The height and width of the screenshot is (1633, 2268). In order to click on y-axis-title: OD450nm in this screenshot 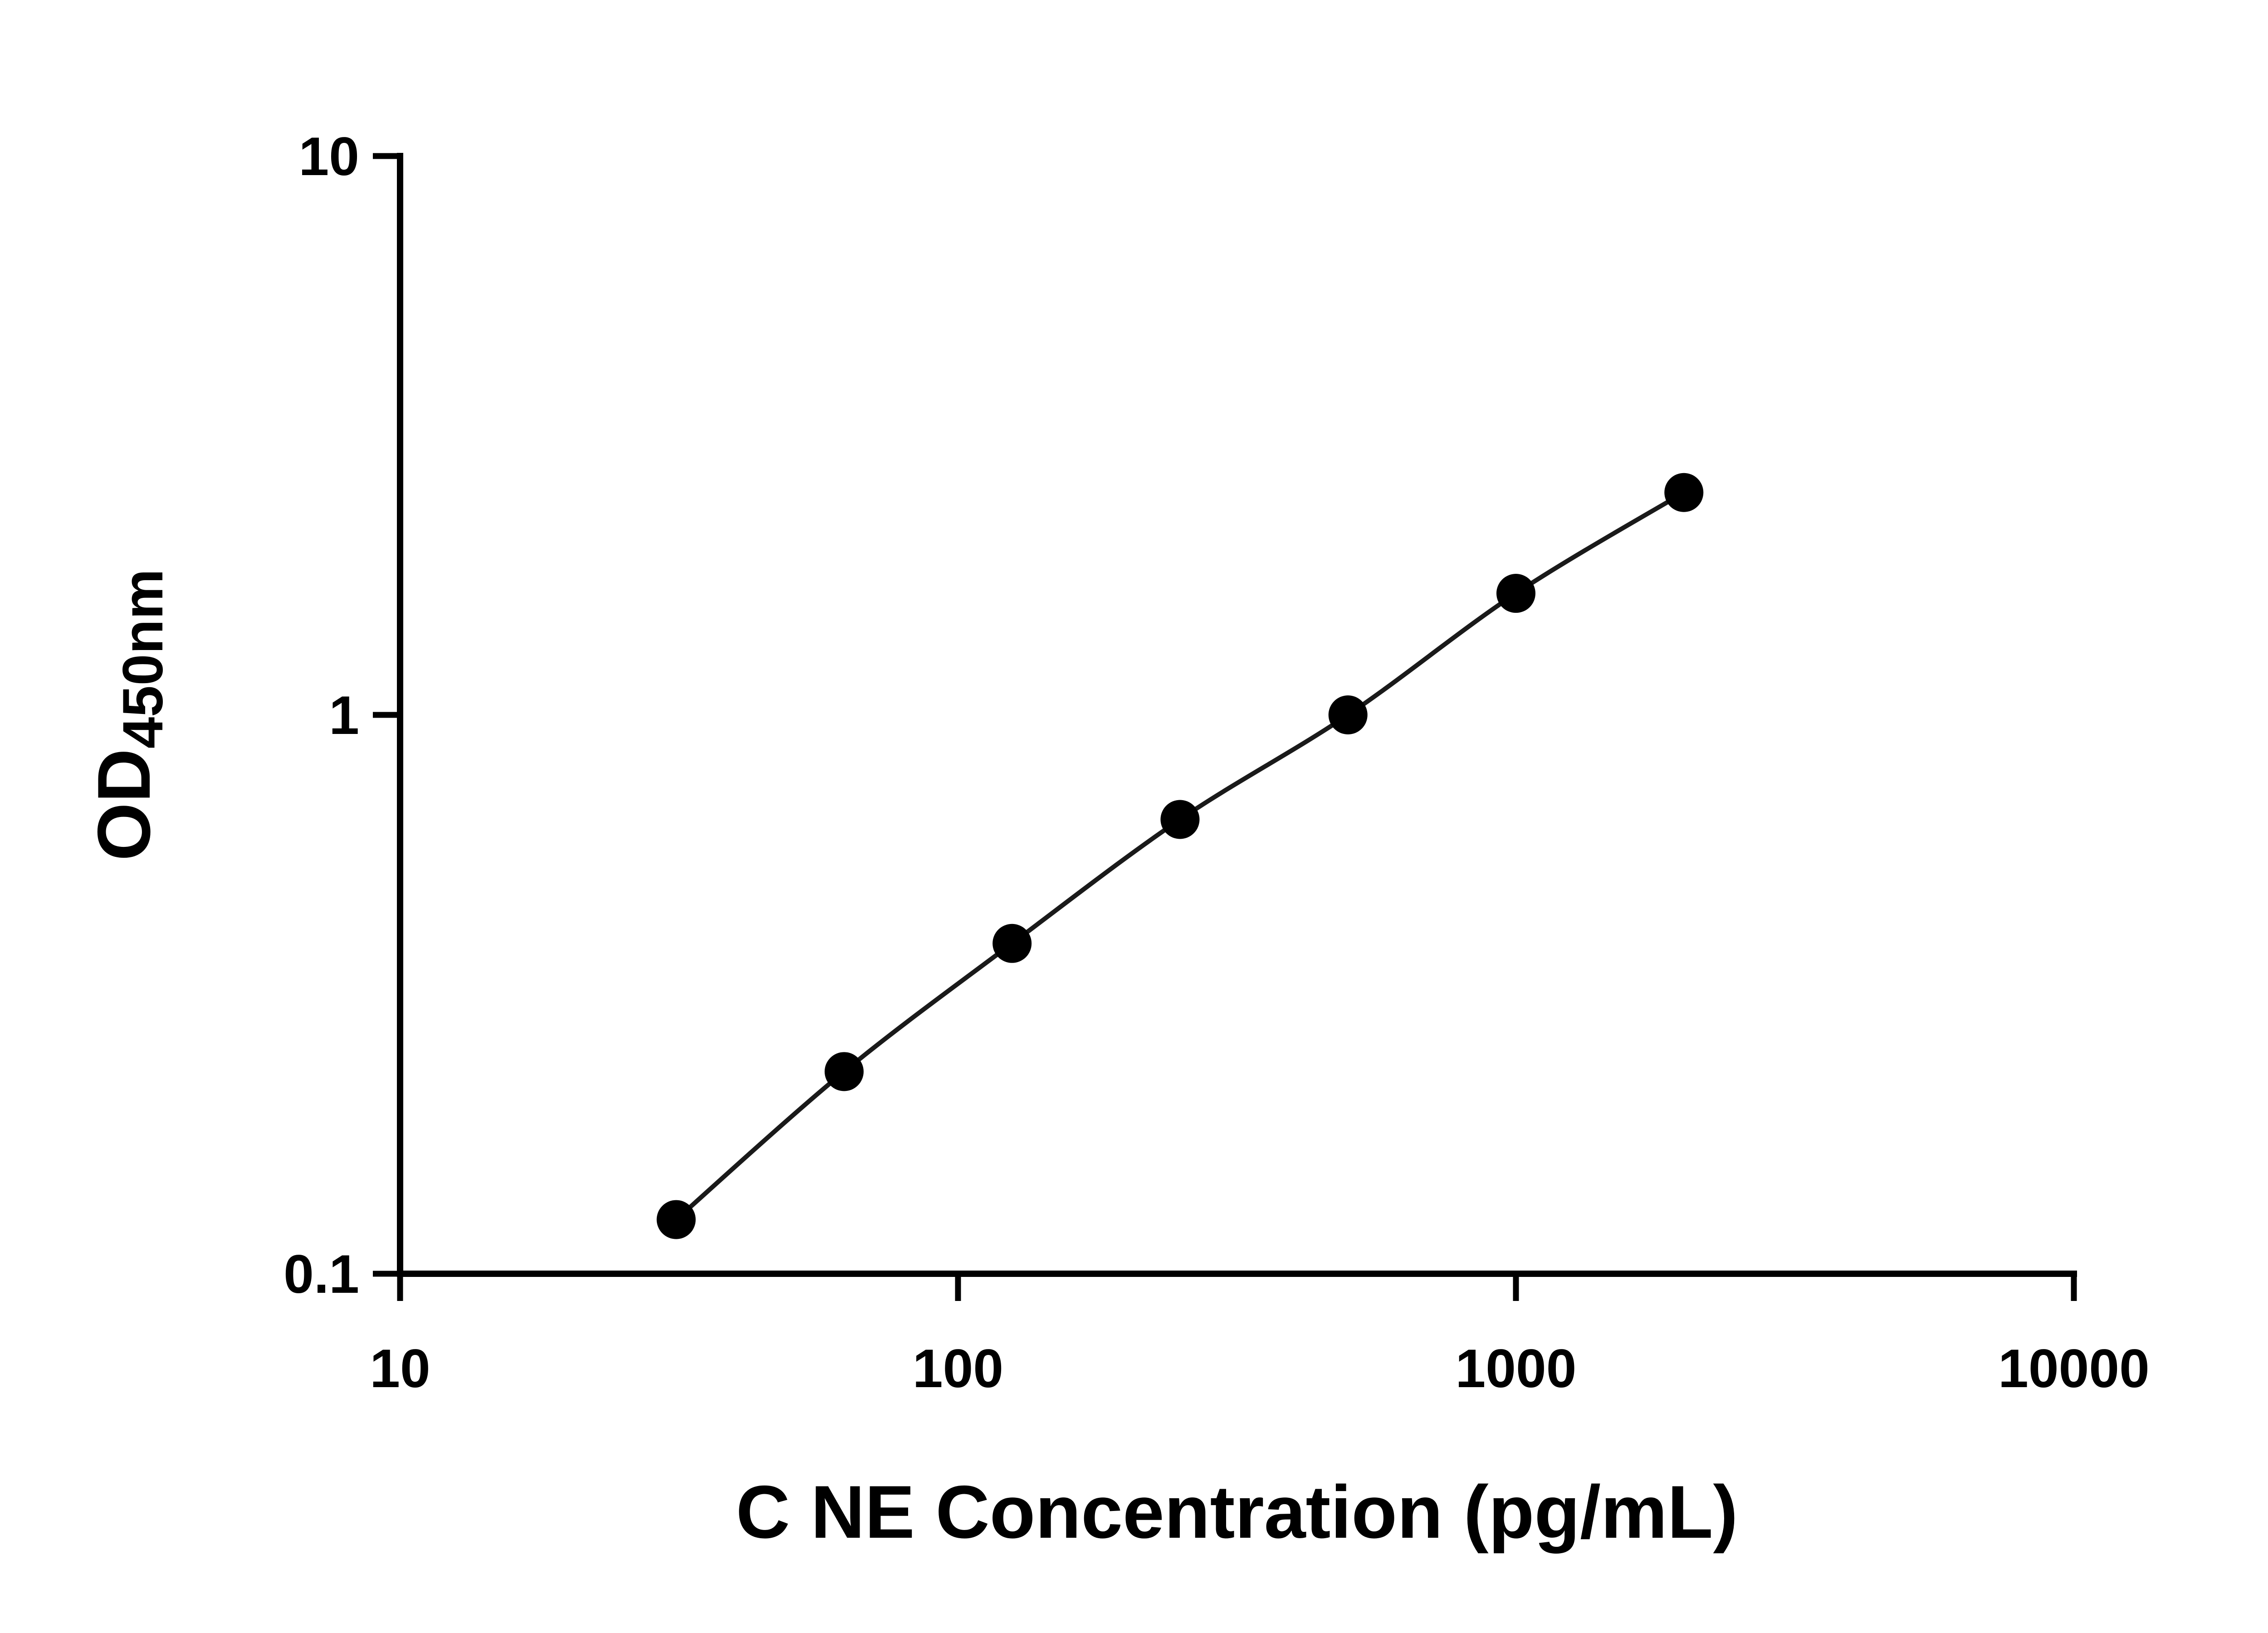, I will do `click(129, 715)`.